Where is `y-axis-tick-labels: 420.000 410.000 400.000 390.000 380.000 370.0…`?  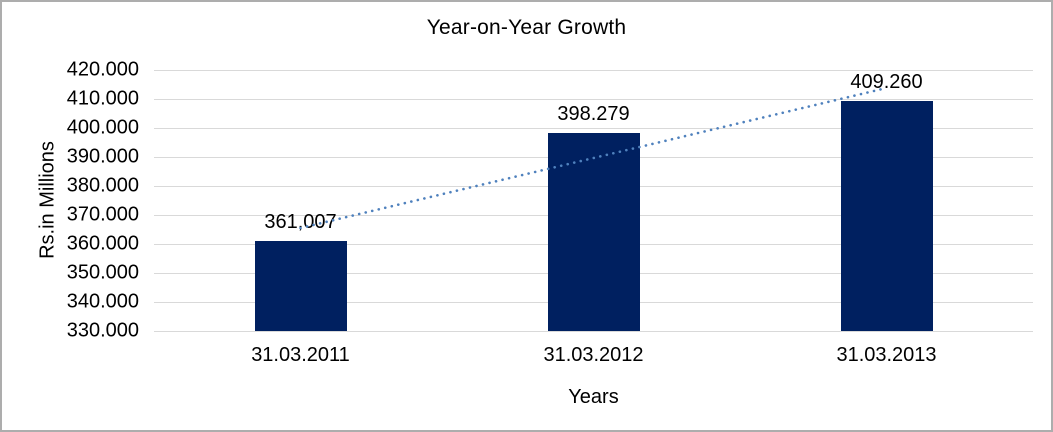
y-axis-tick-labels: 420.000 410.000 400.000 390.000 380.000 370.0… is located at coordinates (70, 200).